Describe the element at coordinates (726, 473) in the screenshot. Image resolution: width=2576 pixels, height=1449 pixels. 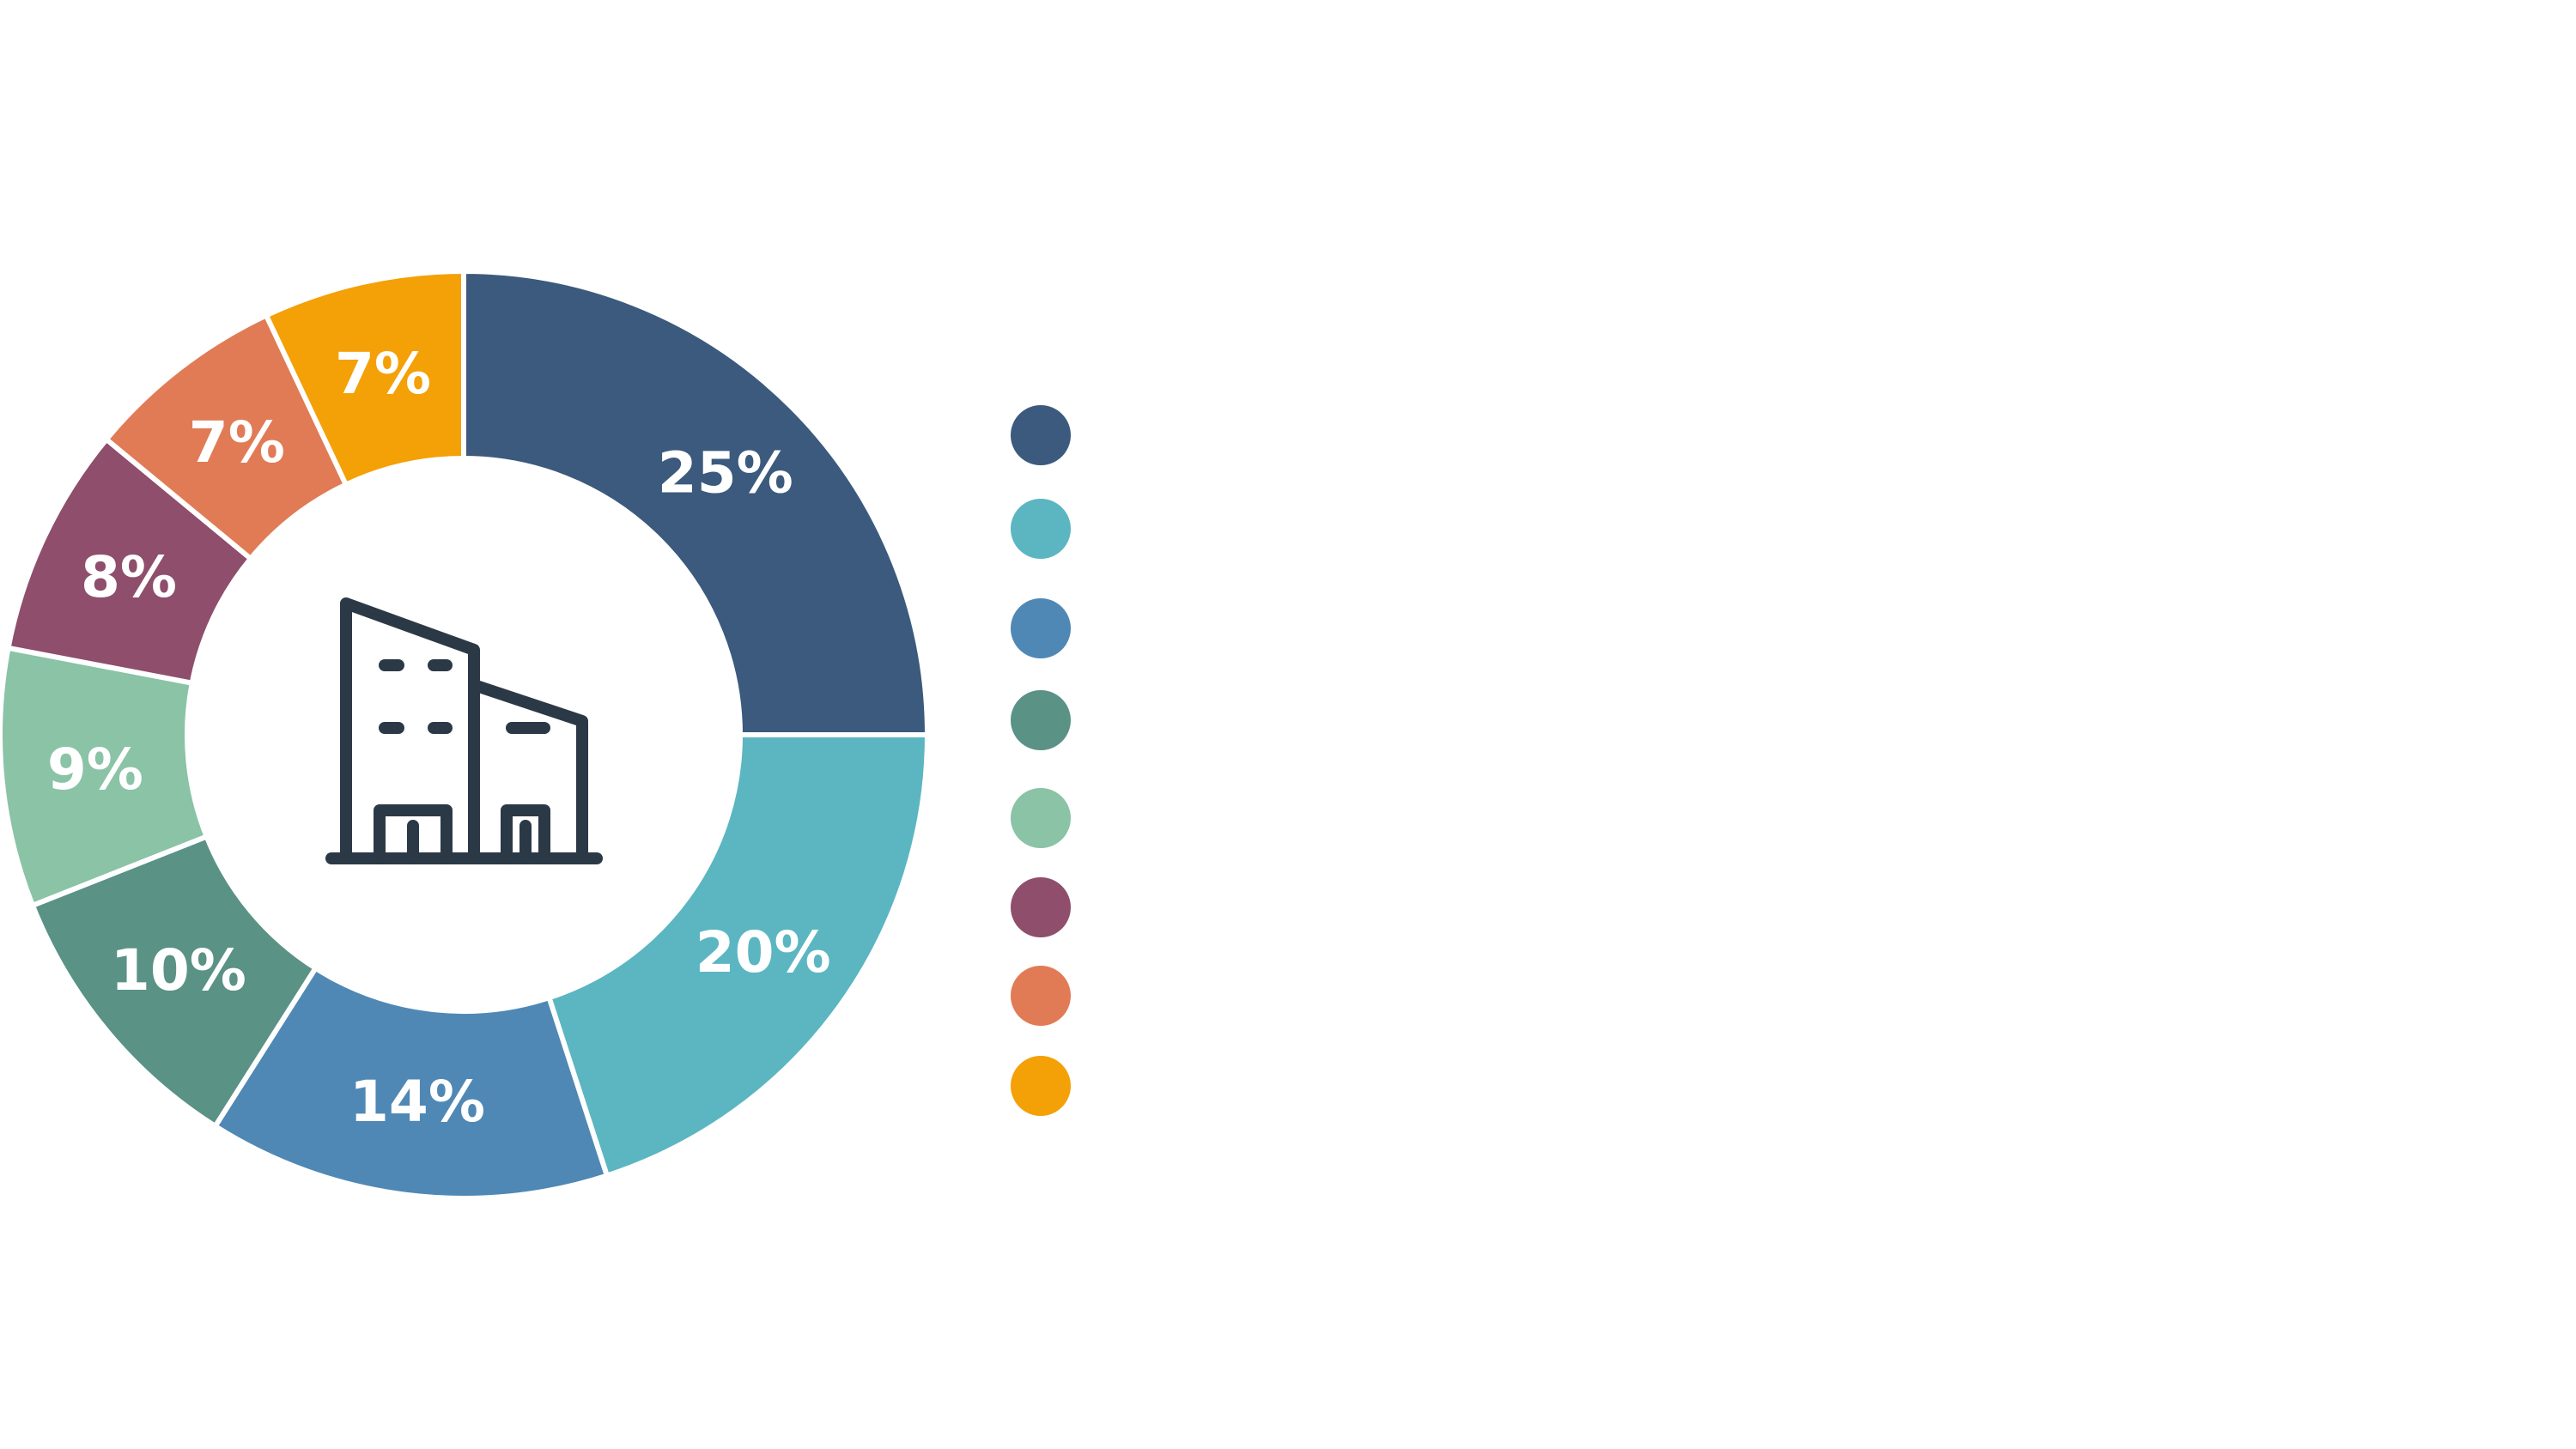
I see `slice-value-label: 25%` at that location.